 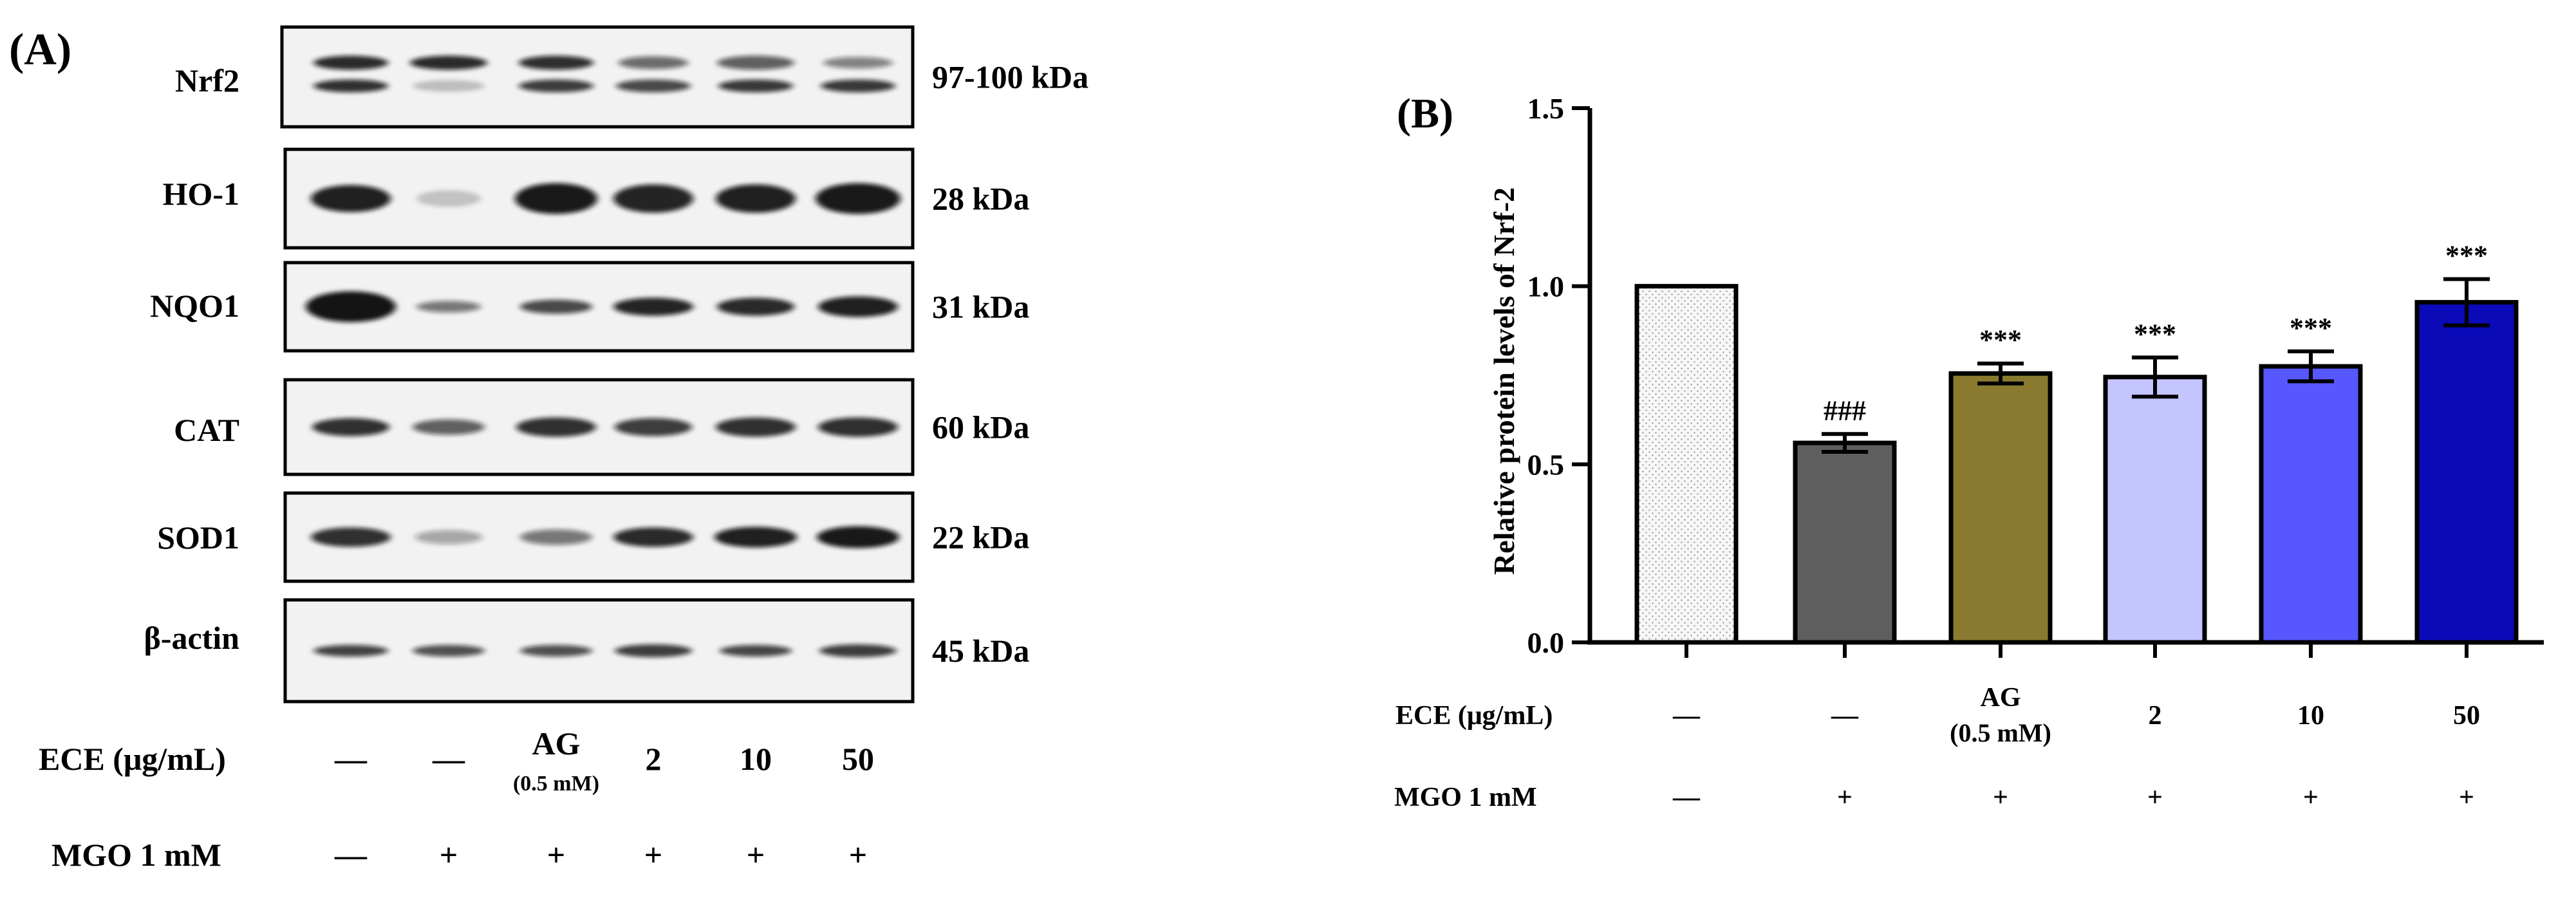 I want to click on blot-molecular-weight: 60 kDa, so click(x=980, y=427).